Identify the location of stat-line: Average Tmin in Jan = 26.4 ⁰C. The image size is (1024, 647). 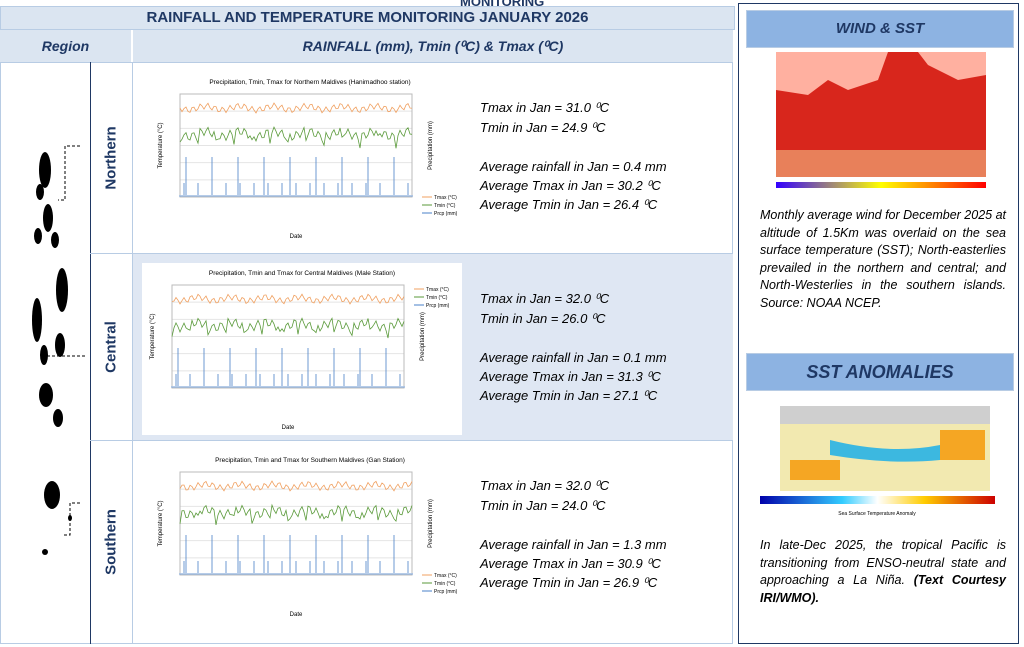
(569, 204).